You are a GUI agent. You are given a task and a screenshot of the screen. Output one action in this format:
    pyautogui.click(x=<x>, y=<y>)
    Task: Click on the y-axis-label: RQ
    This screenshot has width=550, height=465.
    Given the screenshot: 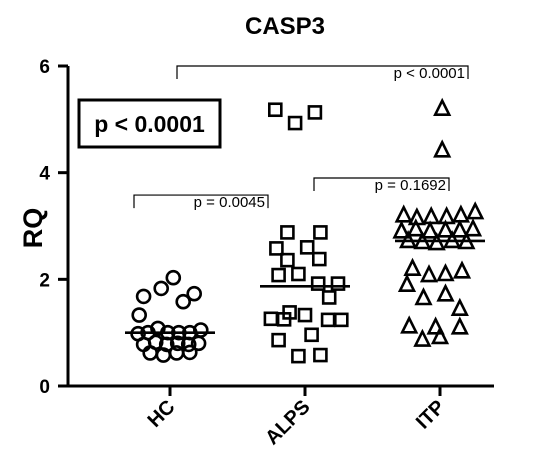 What is the action you would take?
    pyautogui.click(x=33, y=228)
    